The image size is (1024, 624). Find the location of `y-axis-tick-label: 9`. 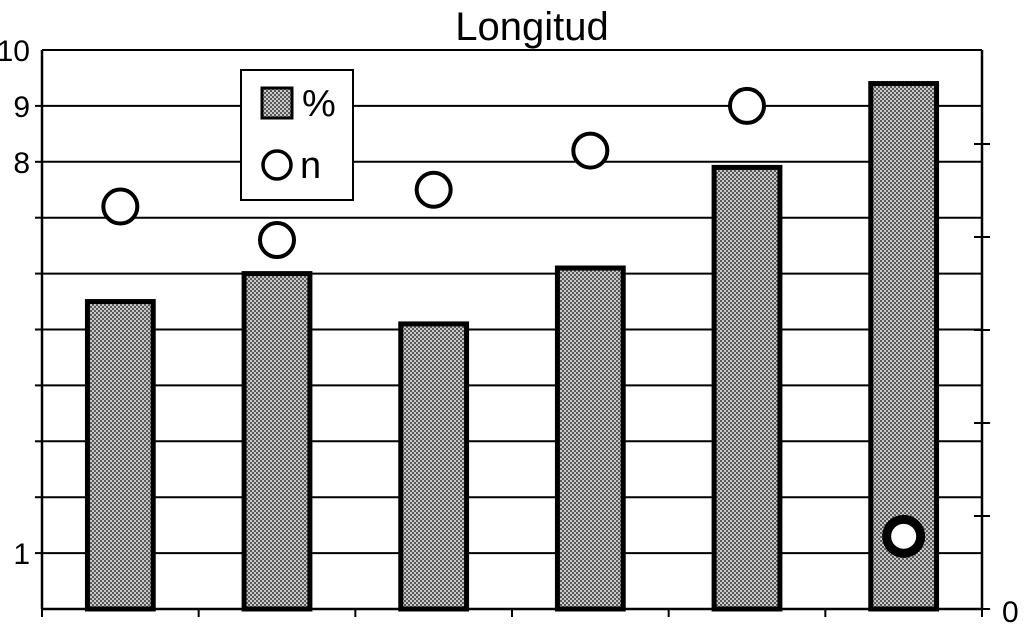

y-axis-tick-label: 9 is located at coordinates (21, 107).